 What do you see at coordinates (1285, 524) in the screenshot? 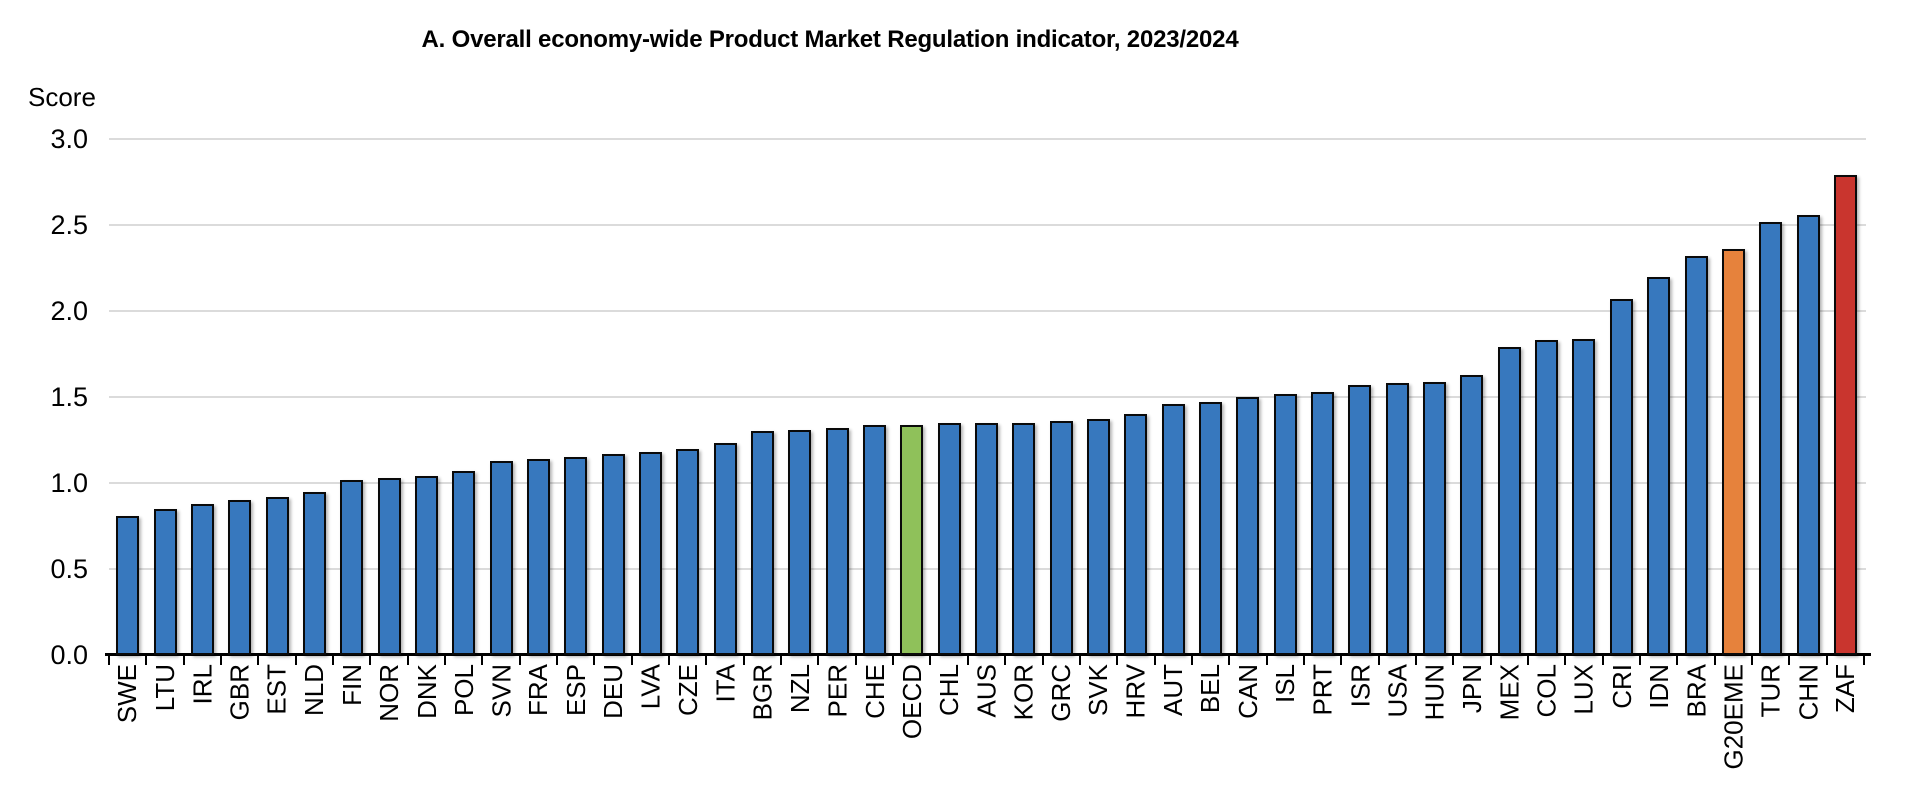
I see `bar-isl` at bounding box center [1285, 524].